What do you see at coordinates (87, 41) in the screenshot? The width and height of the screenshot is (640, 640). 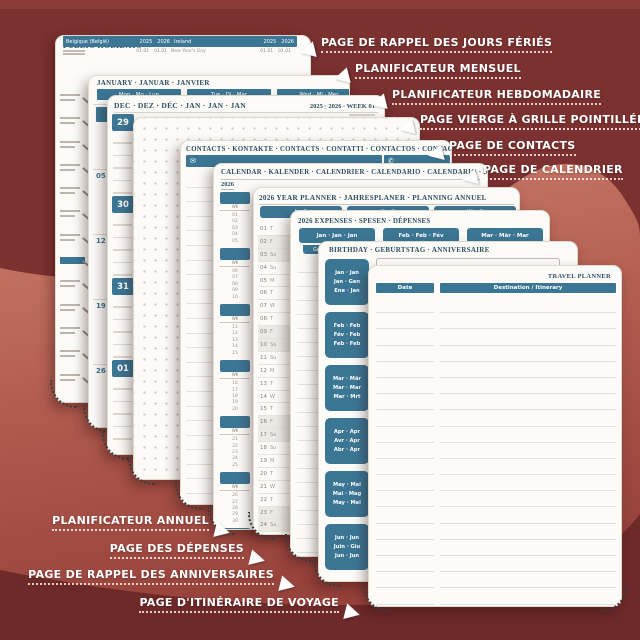 I see `country-name: Belgique (België)` at bounding box center [87, 41].